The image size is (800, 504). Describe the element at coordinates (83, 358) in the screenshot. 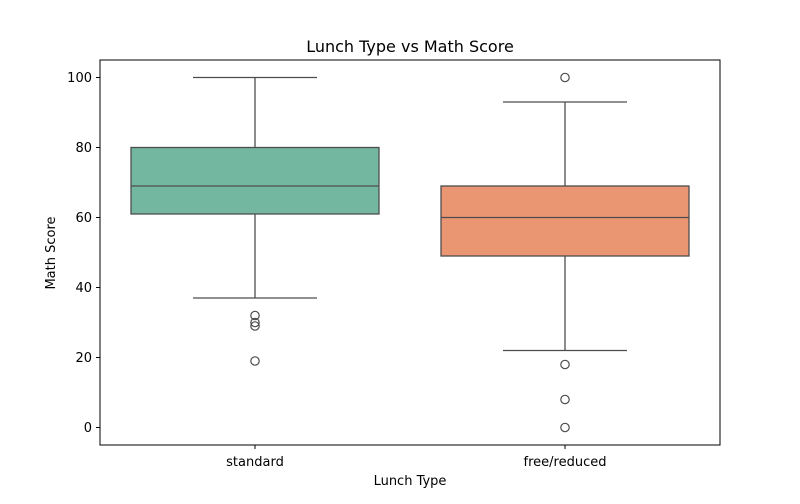

I see `y-tick-label: 20` at that location.